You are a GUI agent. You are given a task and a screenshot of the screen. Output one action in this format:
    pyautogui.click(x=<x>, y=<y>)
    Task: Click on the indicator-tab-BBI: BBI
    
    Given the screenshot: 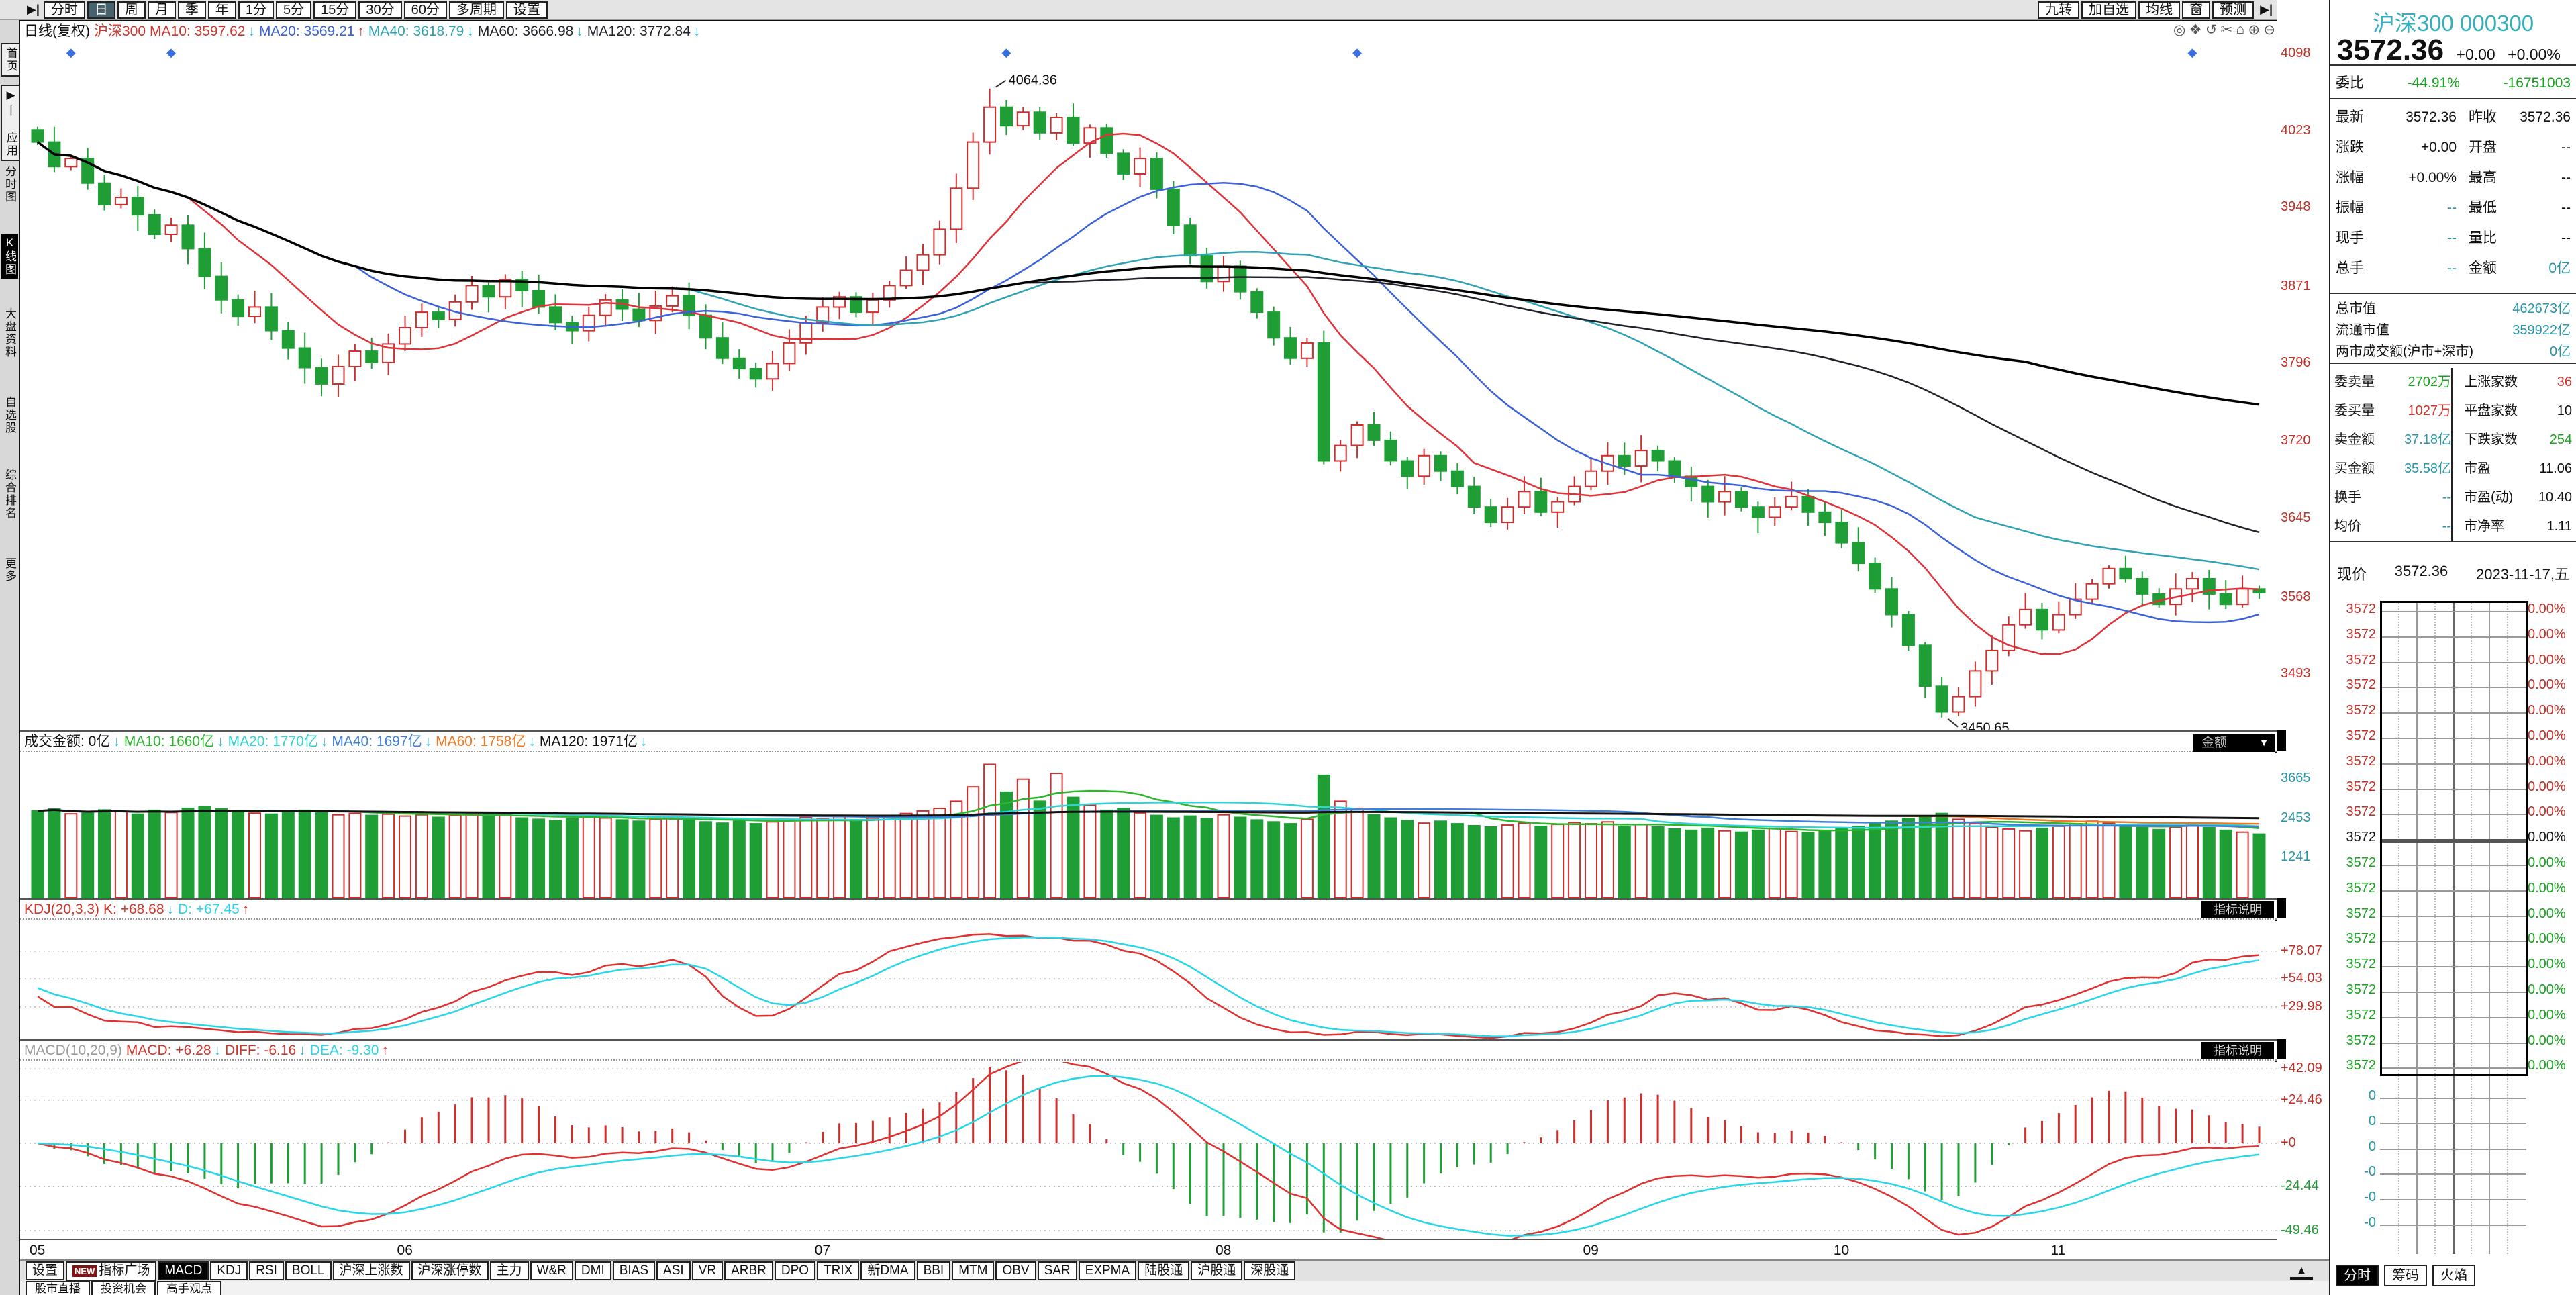 What is the action you would take?
    pyautogui.click(x=933, y=1271)
    